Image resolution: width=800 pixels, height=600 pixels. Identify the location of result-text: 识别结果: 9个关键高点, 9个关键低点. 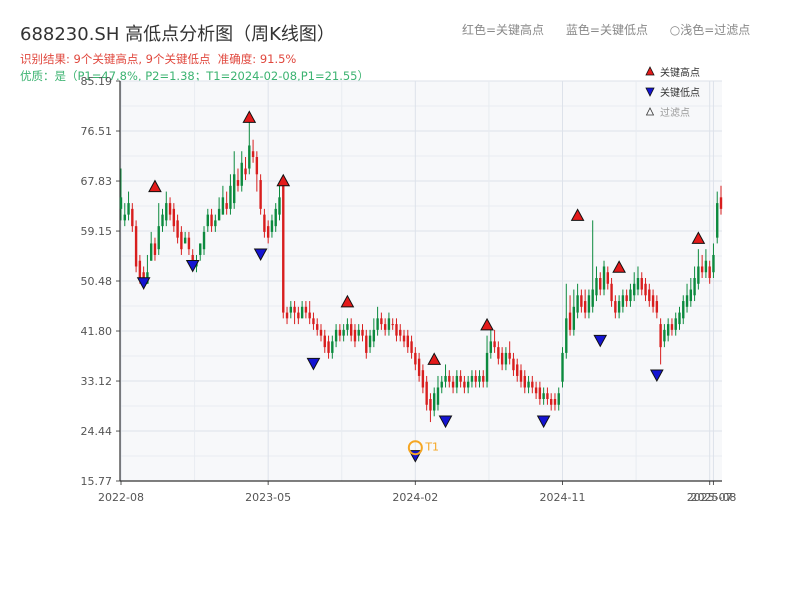
(115, 59).